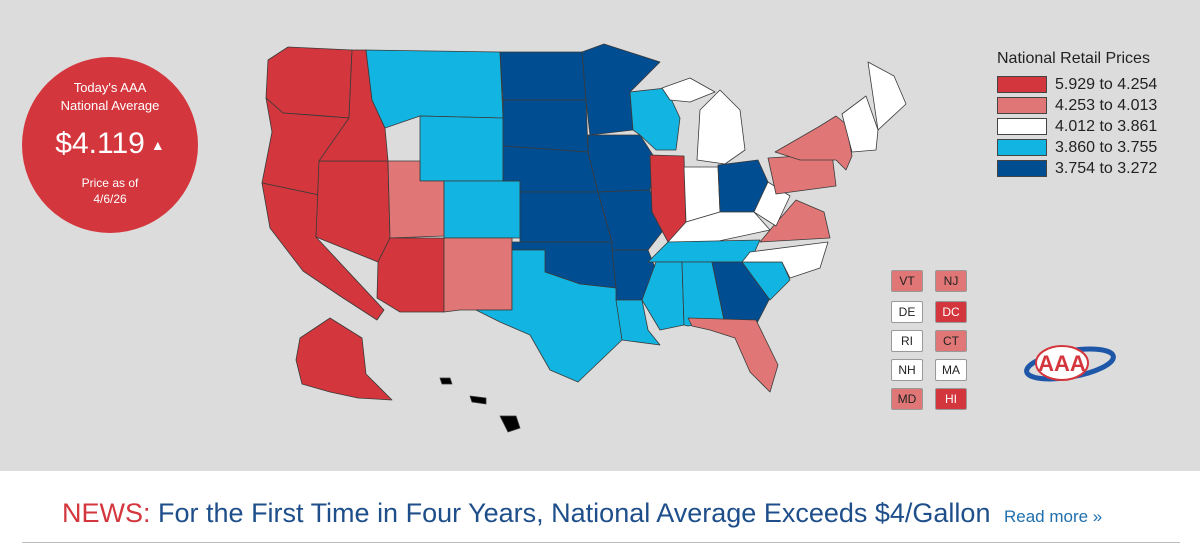  What do you see at coordinates (549, 316) in the screenshot?
I see `state-TX` at bounding box center [549, 316].